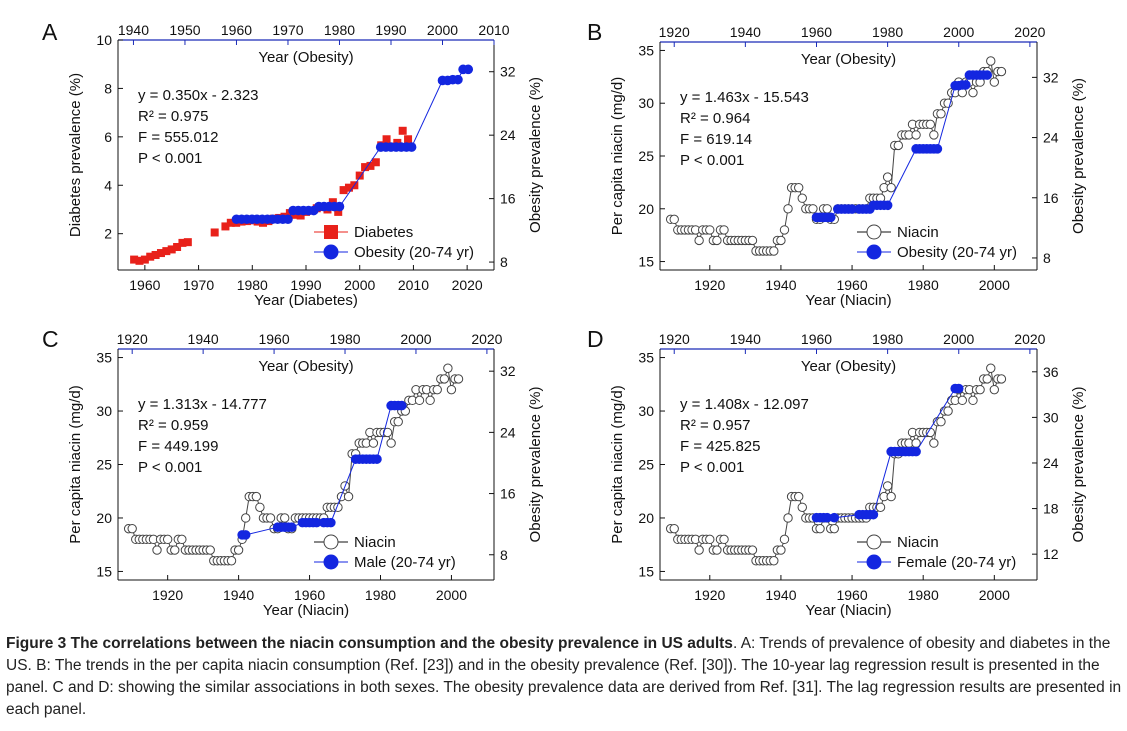 The height and width of the screenshot is (731, 1127). I want to click on y2-tick-label: 12, so click(1051, 554).